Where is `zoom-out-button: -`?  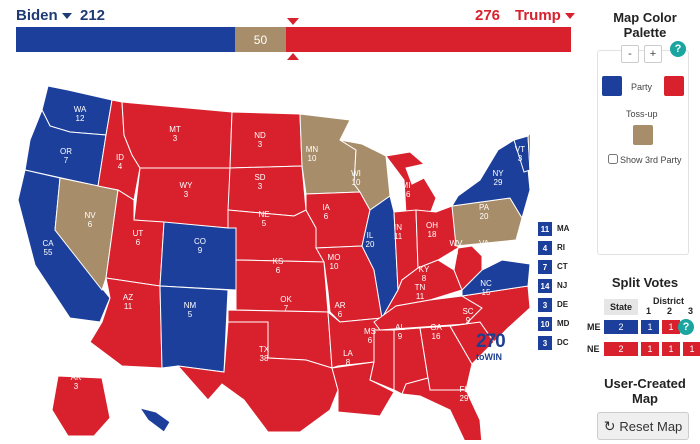
zoom-out-button: - is located at coordinates (630, 54).